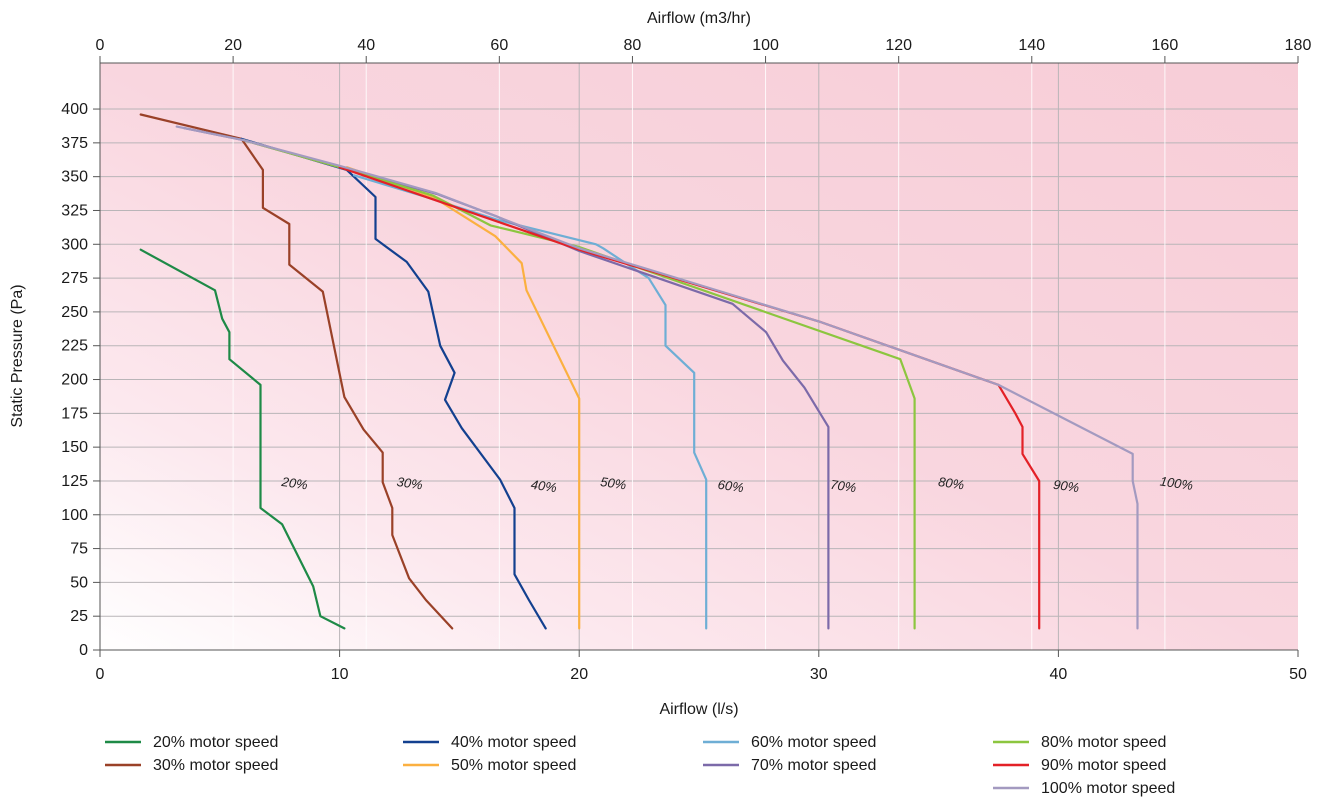 The image size is (1328, 812). Describe the element at coordinates (74, 346) in the screenshot. I see `y-tick-label: 225` at that location.